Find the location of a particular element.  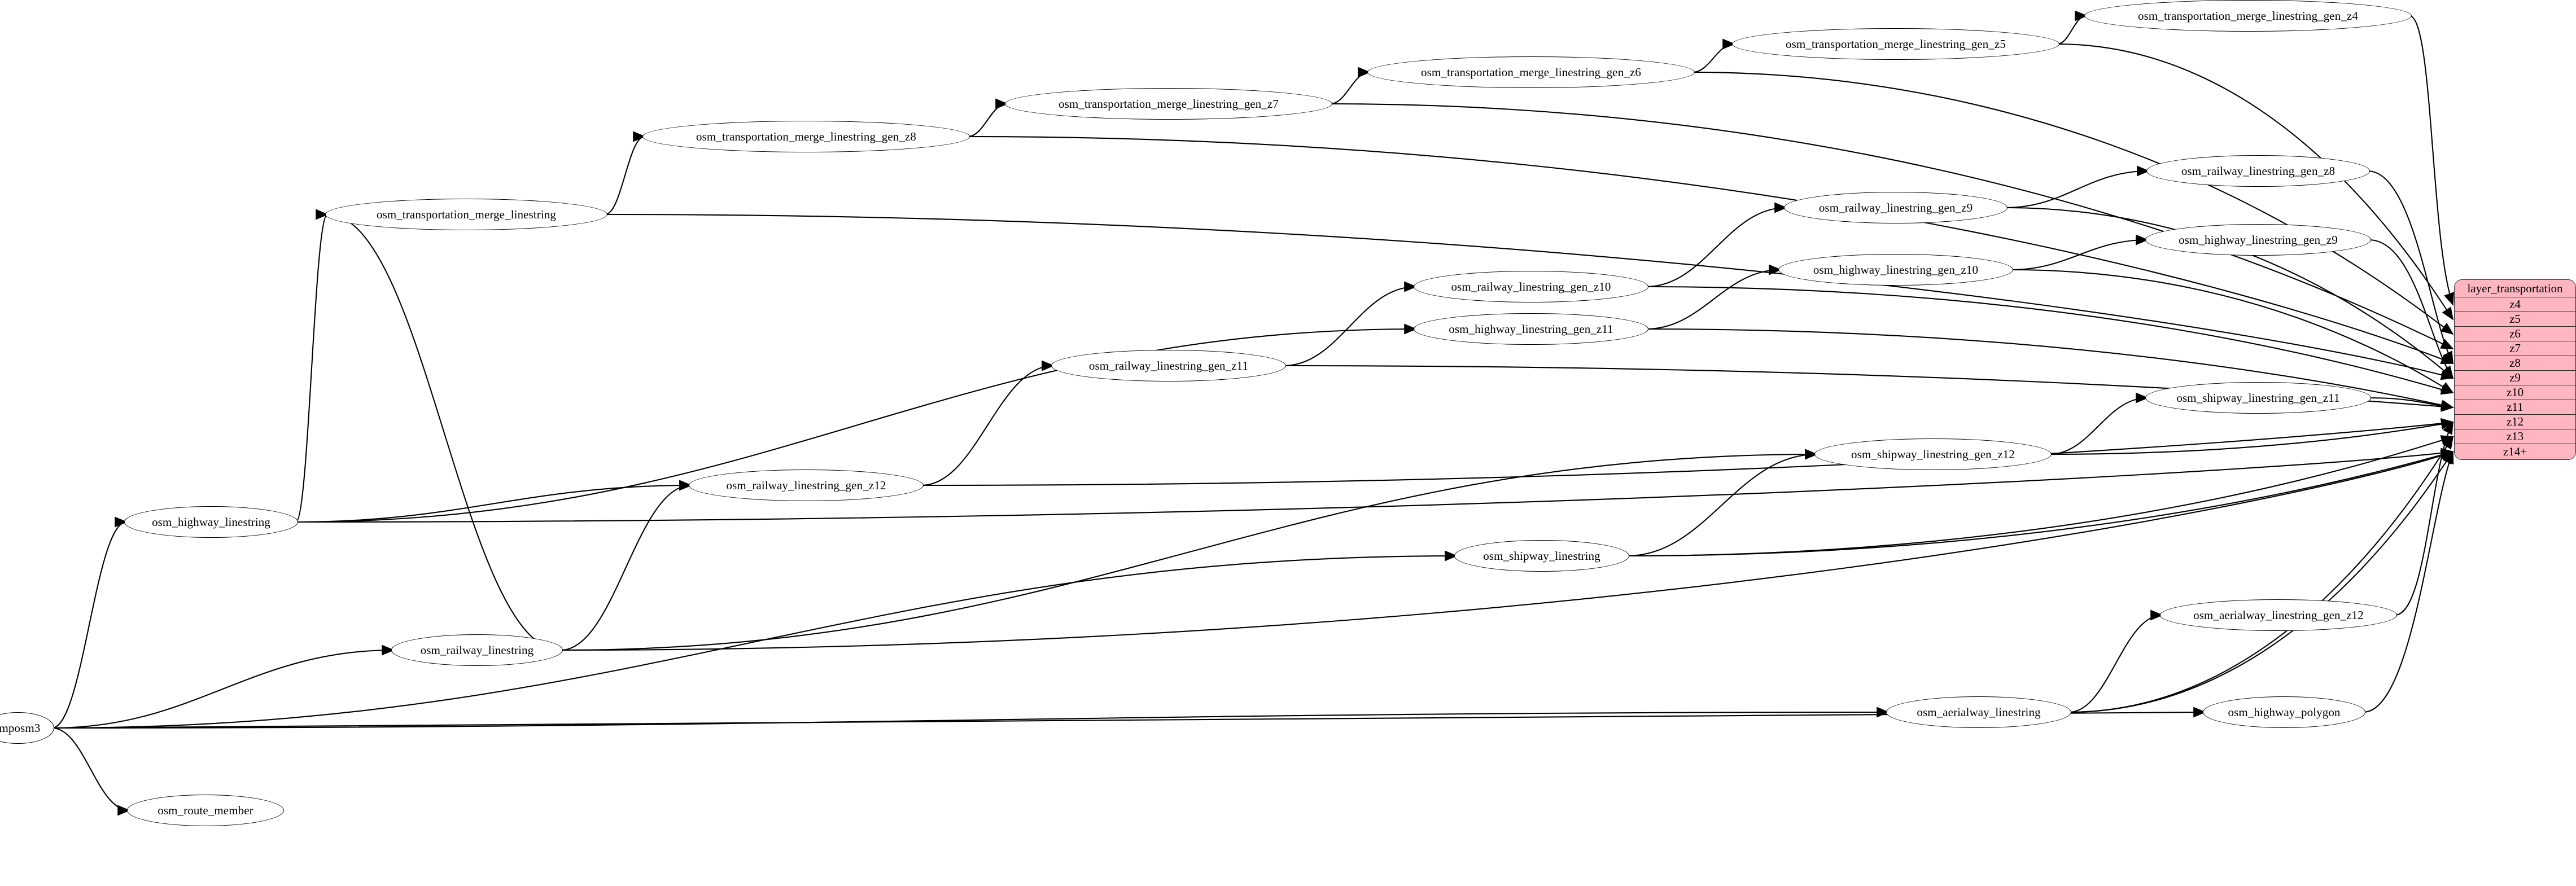

record-row-z12: z12 is located at coordinates (2515, 422).